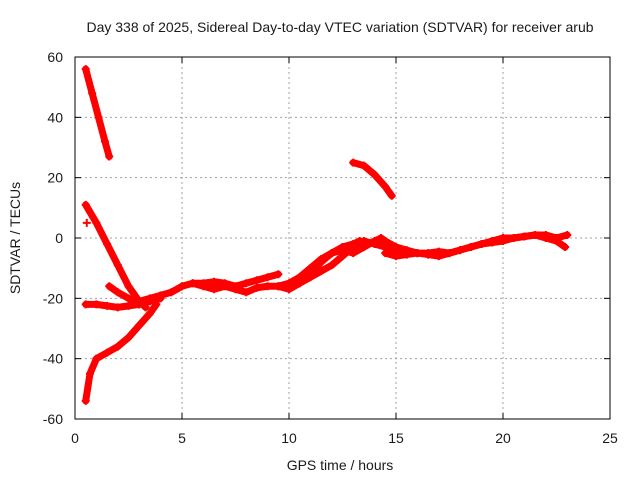  What do you see at coordinates (55, 57) in the screenshot?
I see `y-tick-label: 60` at bounding box center [55, 57].